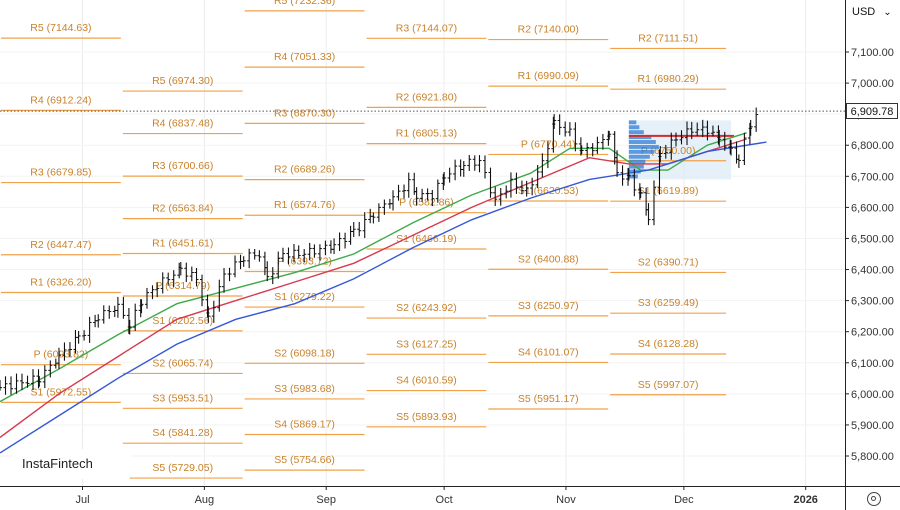 The image size is (900, 510). What do you see at coordinates (872, 364) in the screenshot?
I see `y-tick-label: 6,100.00` at bounding box center [872, 364].